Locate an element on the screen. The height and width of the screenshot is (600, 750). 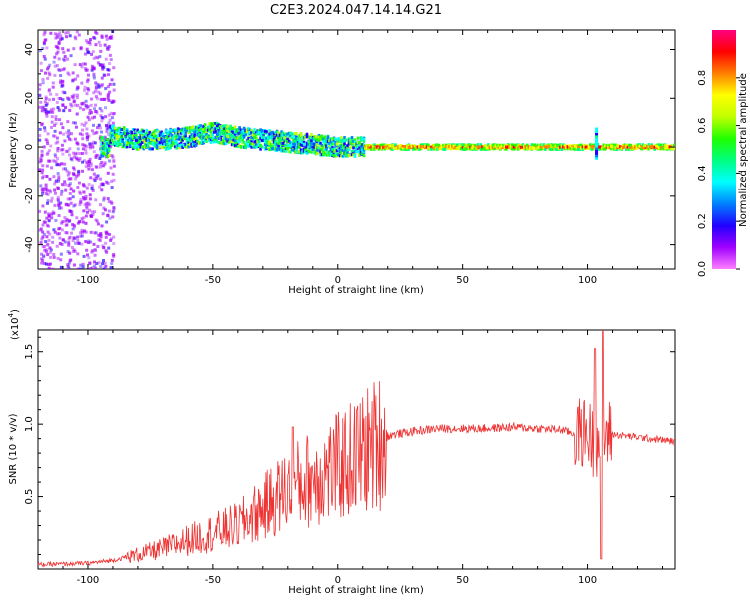
y-tick-label: -20 is located at coordinates (29, 196).